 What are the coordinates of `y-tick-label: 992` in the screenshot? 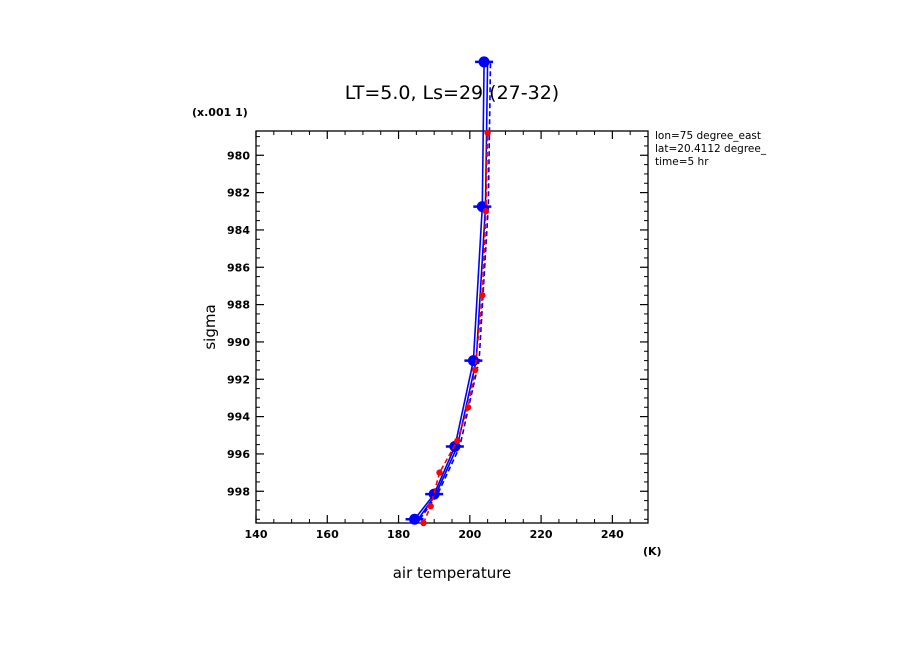 It's located at (238, 379).